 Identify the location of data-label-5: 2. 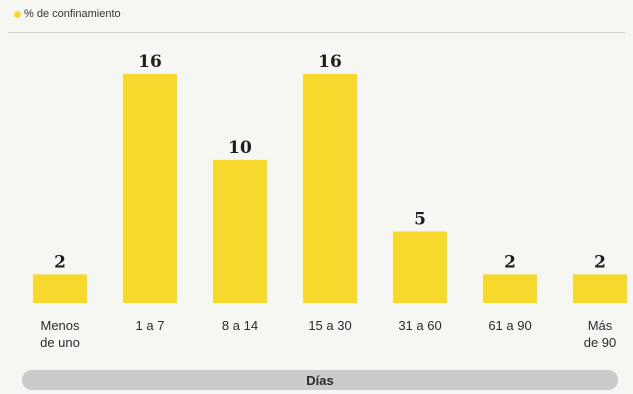
(510, 262).